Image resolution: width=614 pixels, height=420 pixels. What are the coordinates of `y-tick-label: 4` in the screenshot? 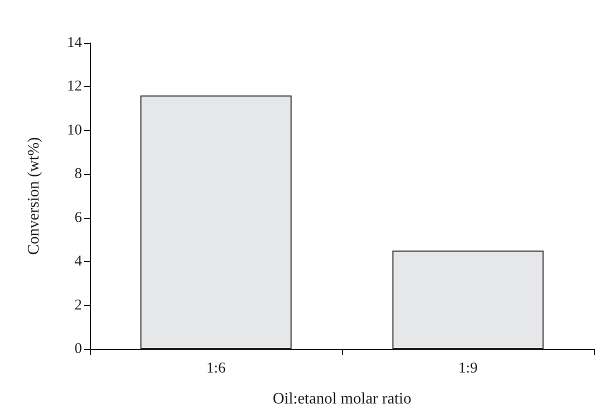 It's located at (78, 262).